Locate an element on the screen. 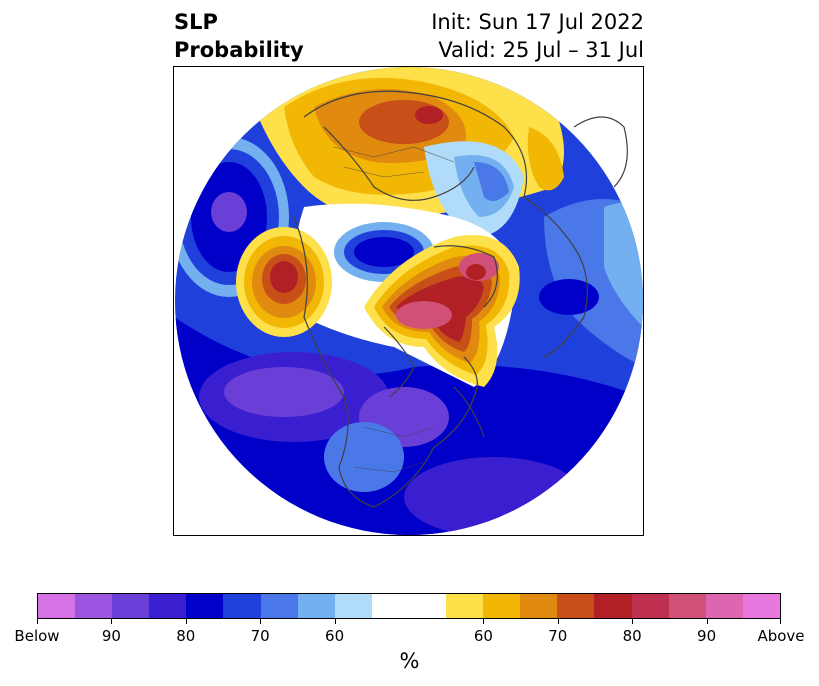 This screenshot has width=819, height=686. field-red-north is located at coordinates (429, 115).